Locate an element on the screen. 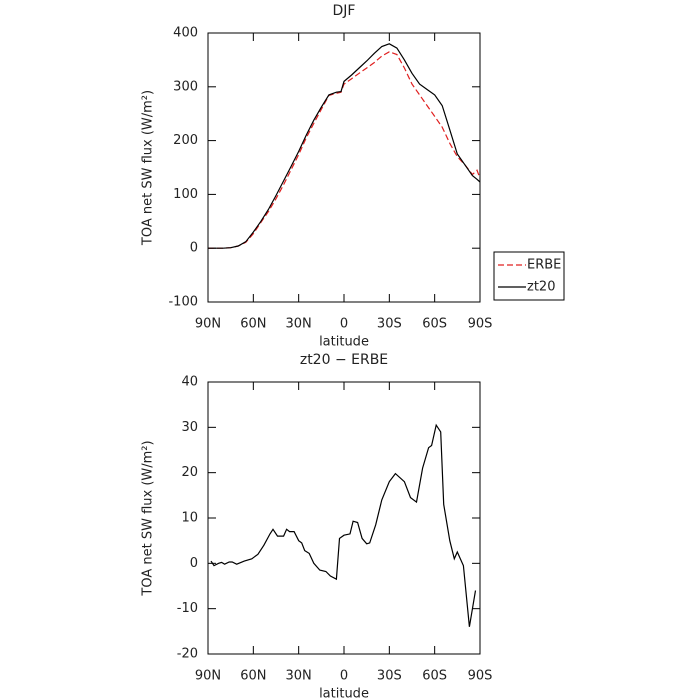 Image resolution: width=700 pixels, height=700 pixels. y-tick-label: 300 is located at coordinates (185, 86).